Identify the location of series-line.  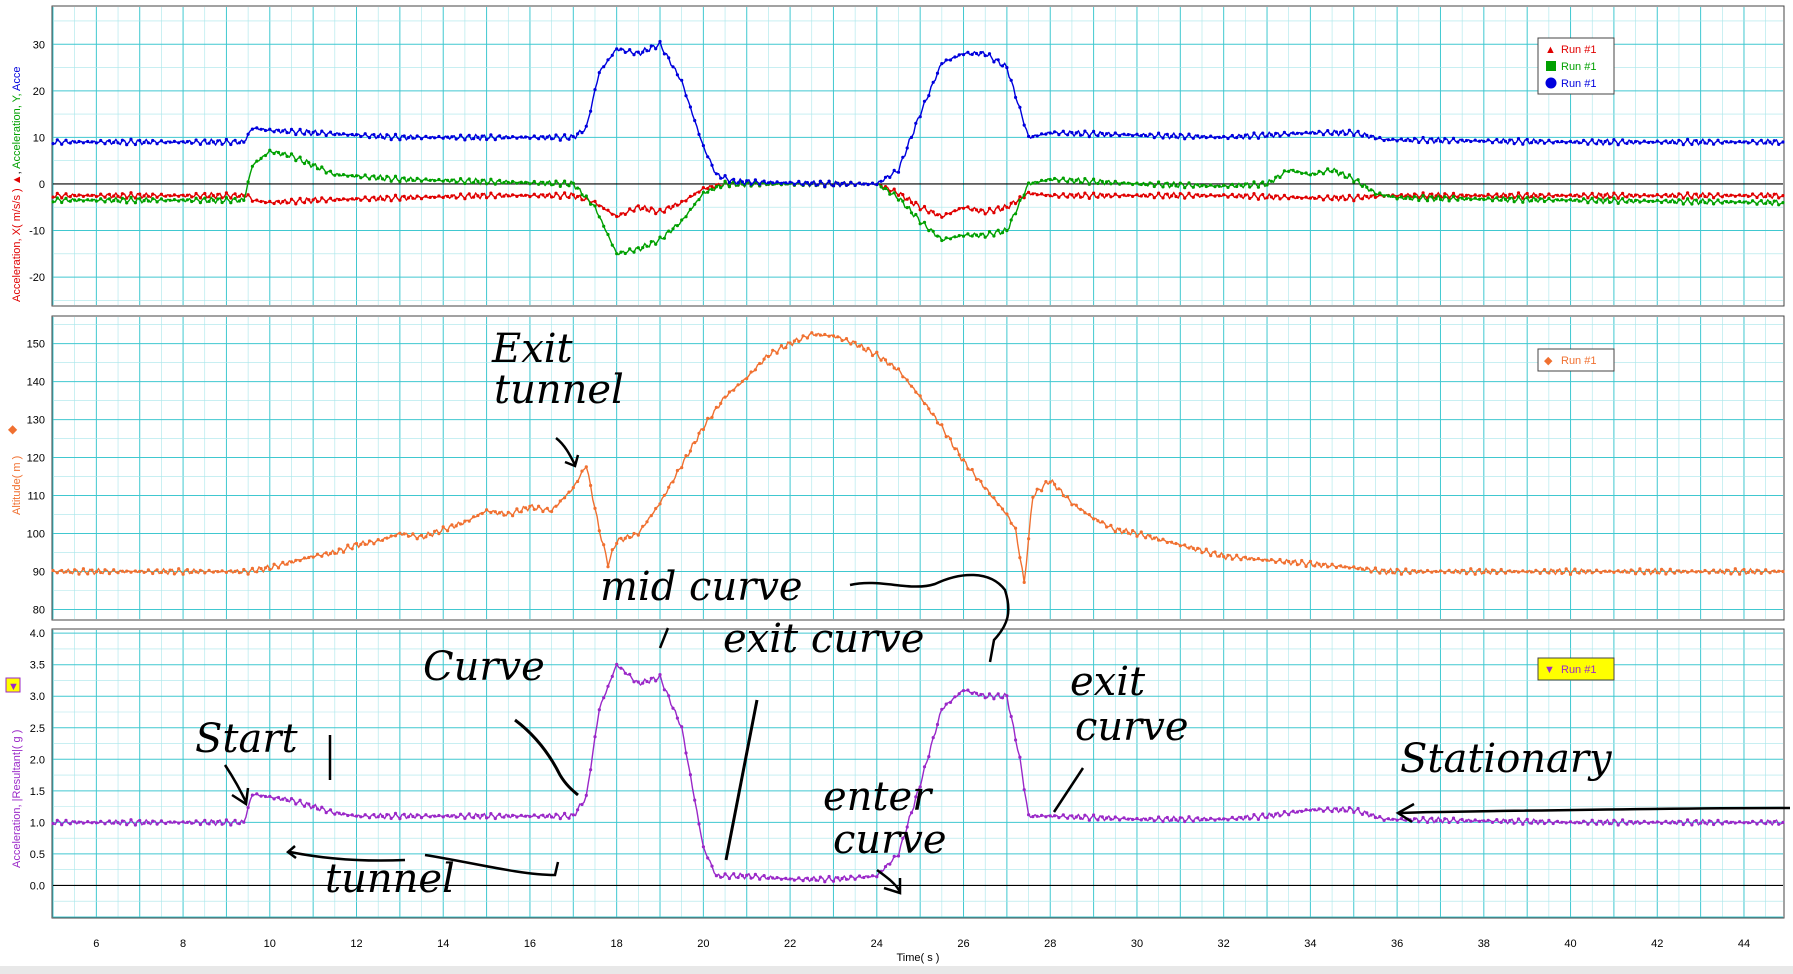
(918, 199).